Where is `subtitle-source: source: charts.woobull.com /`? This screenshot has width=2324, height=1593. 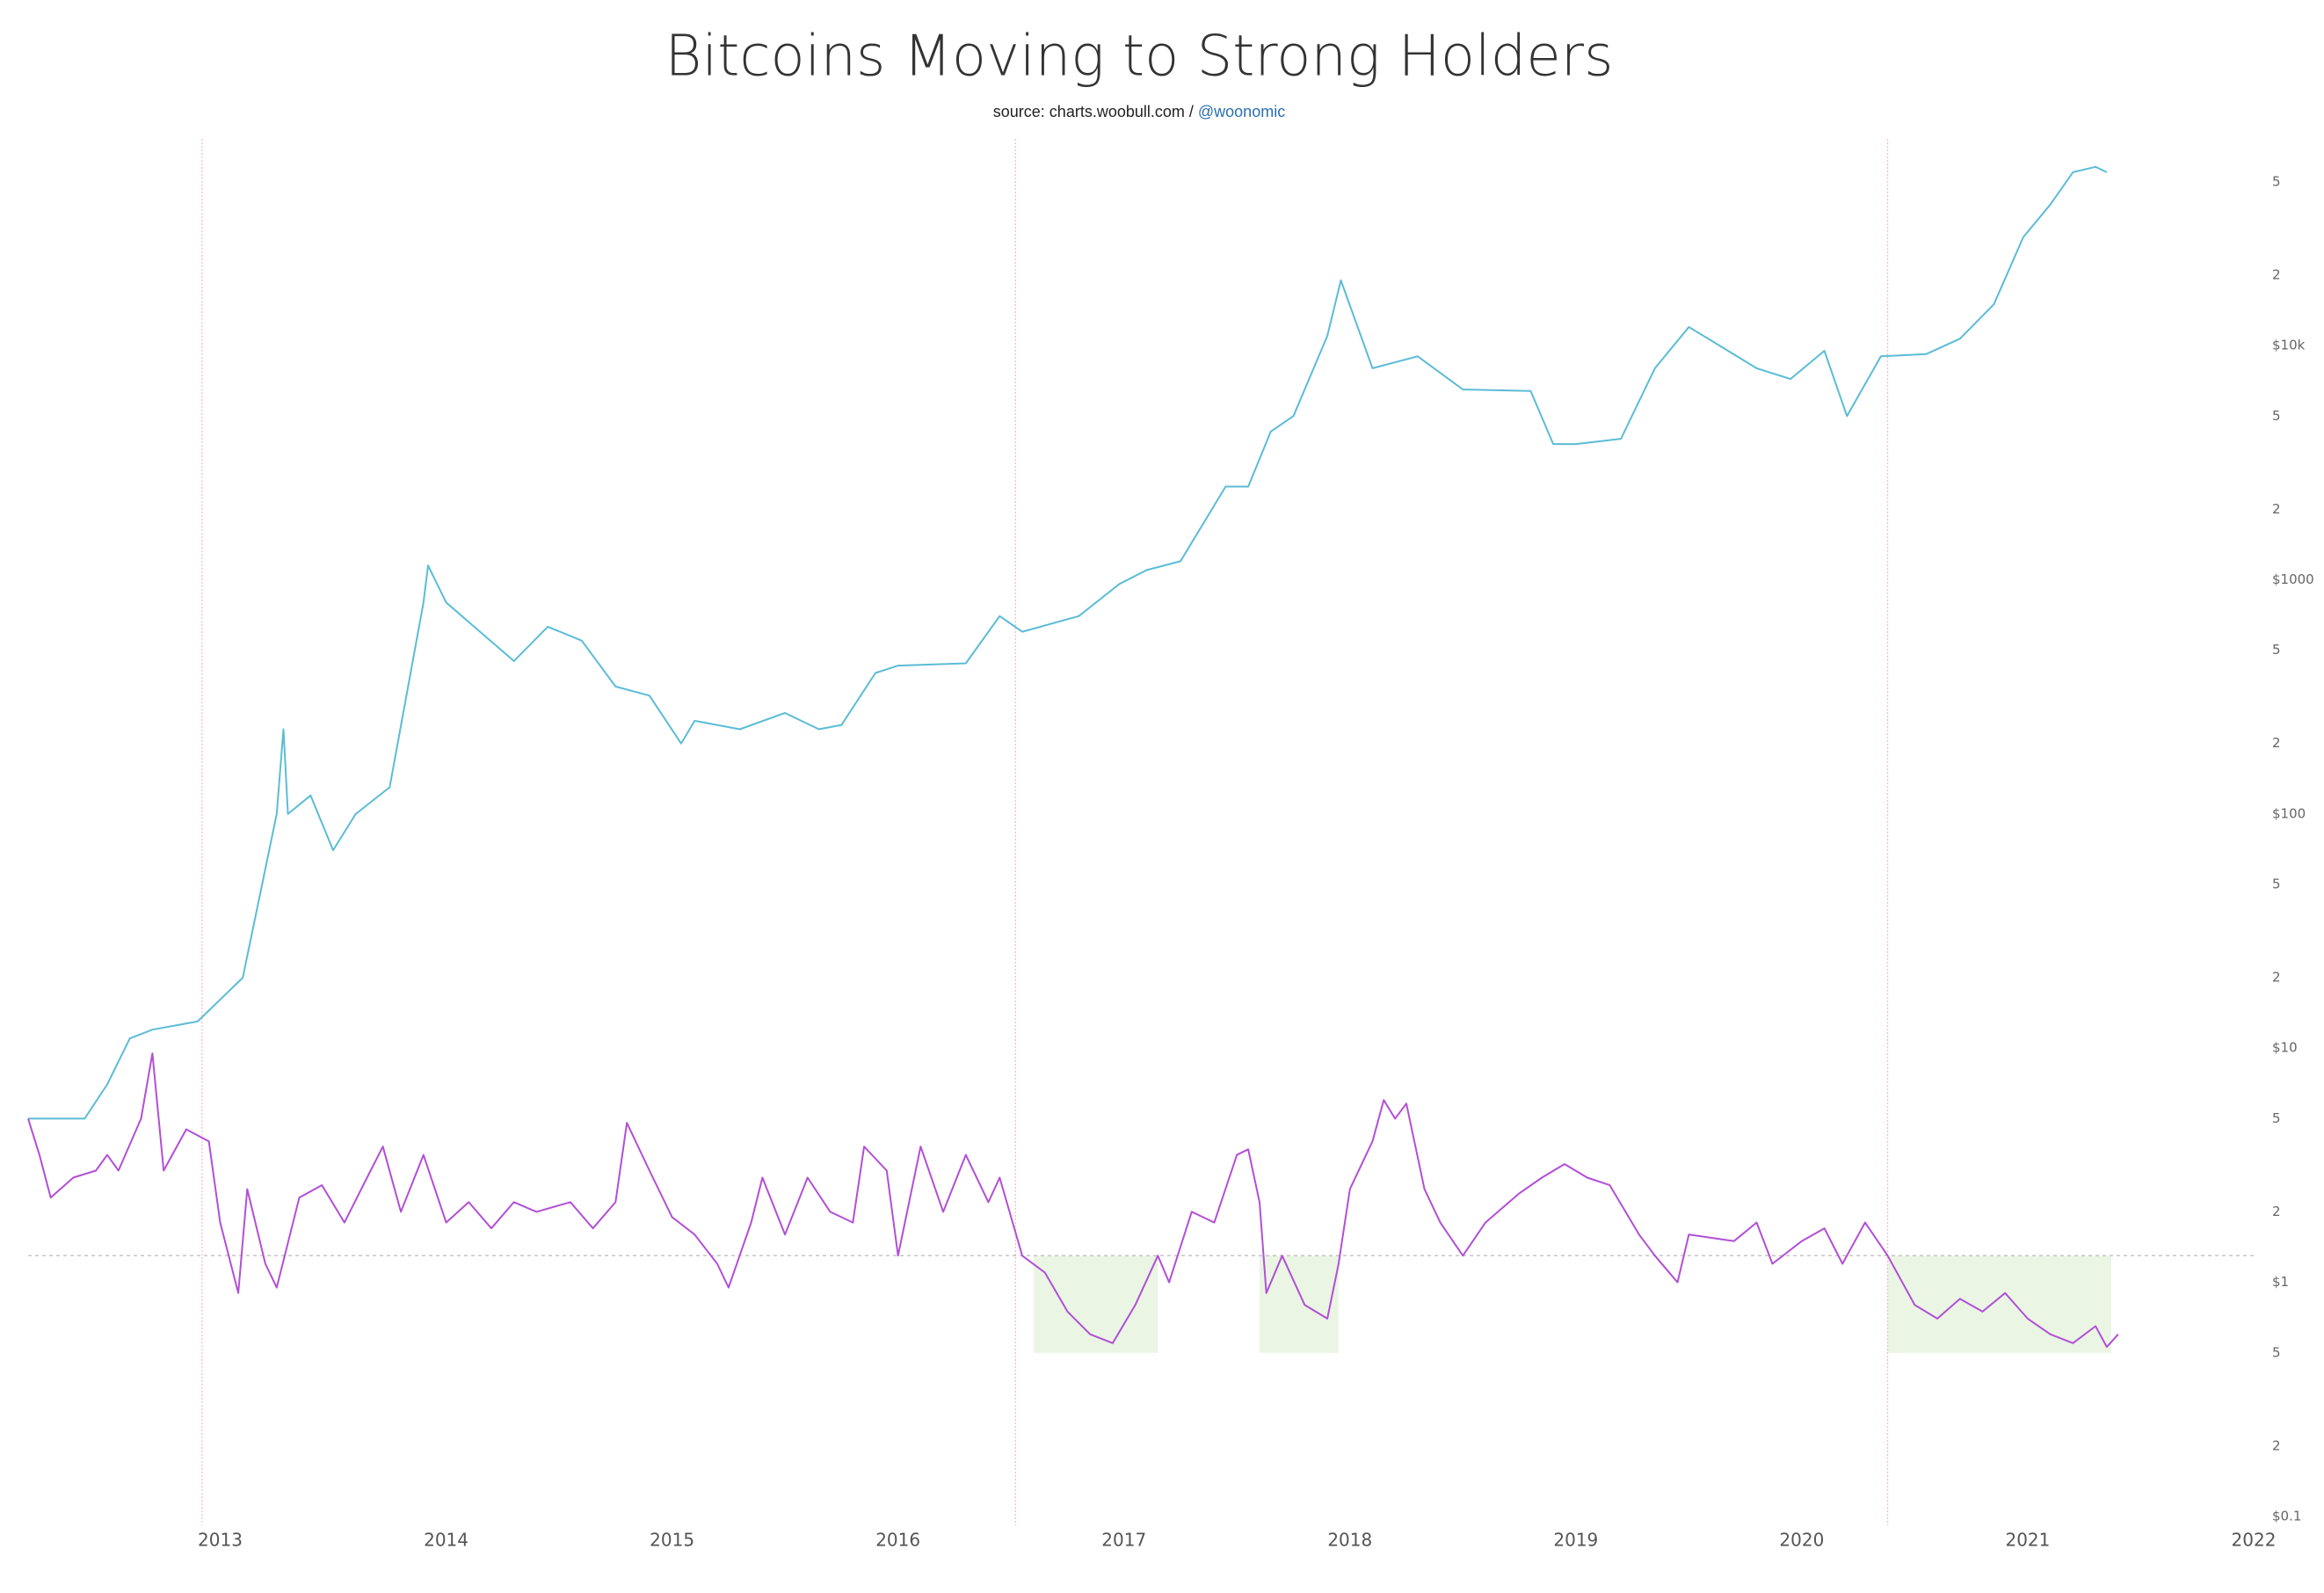
subtitle-source: source: charts.woobull.com / is located at coordinates (1093, 112).